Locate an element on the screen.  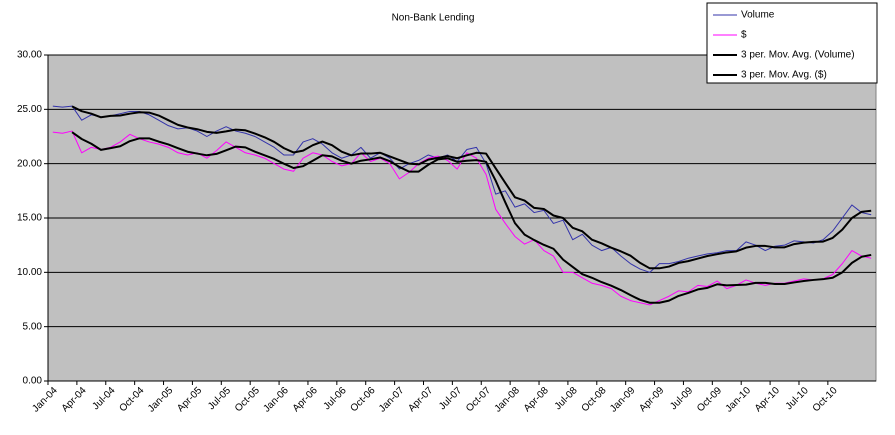
legend-label: $ is located at coordinates (744, 35).